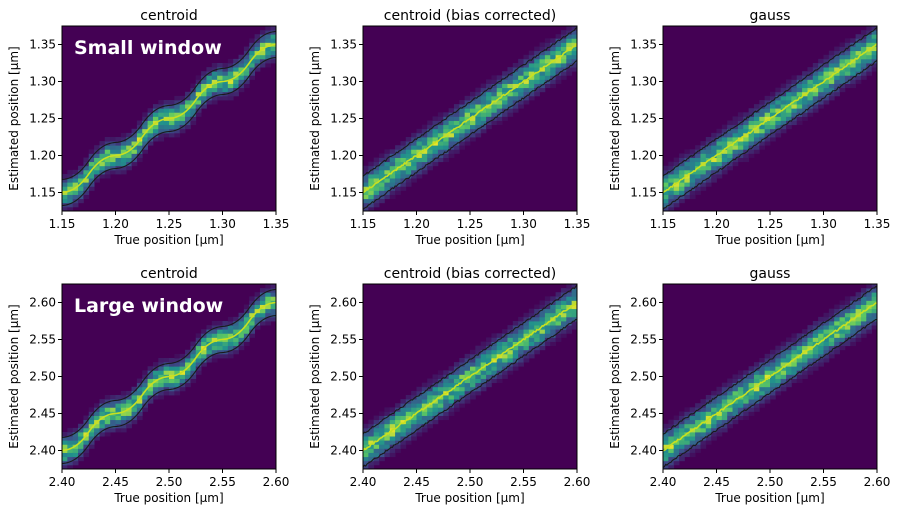 The image size is (900, 518). What do you see at coordinates (643, 193) in the screenshot?
I see `y-tick-label: 1.15` at bounding box center [643, 193].